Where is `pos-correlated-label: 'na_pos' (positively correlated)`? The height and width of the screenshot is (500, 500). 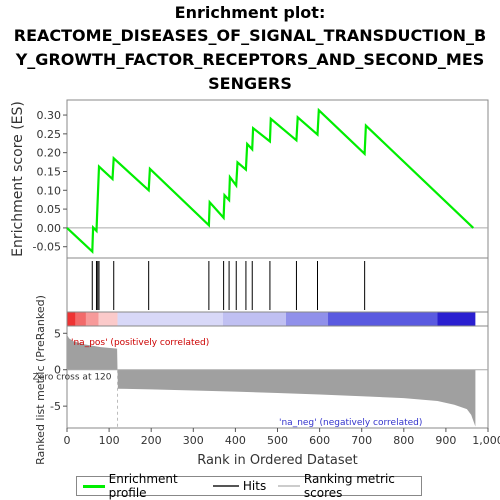 pos-correlated-label: 'na_pos' (positively correlated) is located at coordinates (140, 343).